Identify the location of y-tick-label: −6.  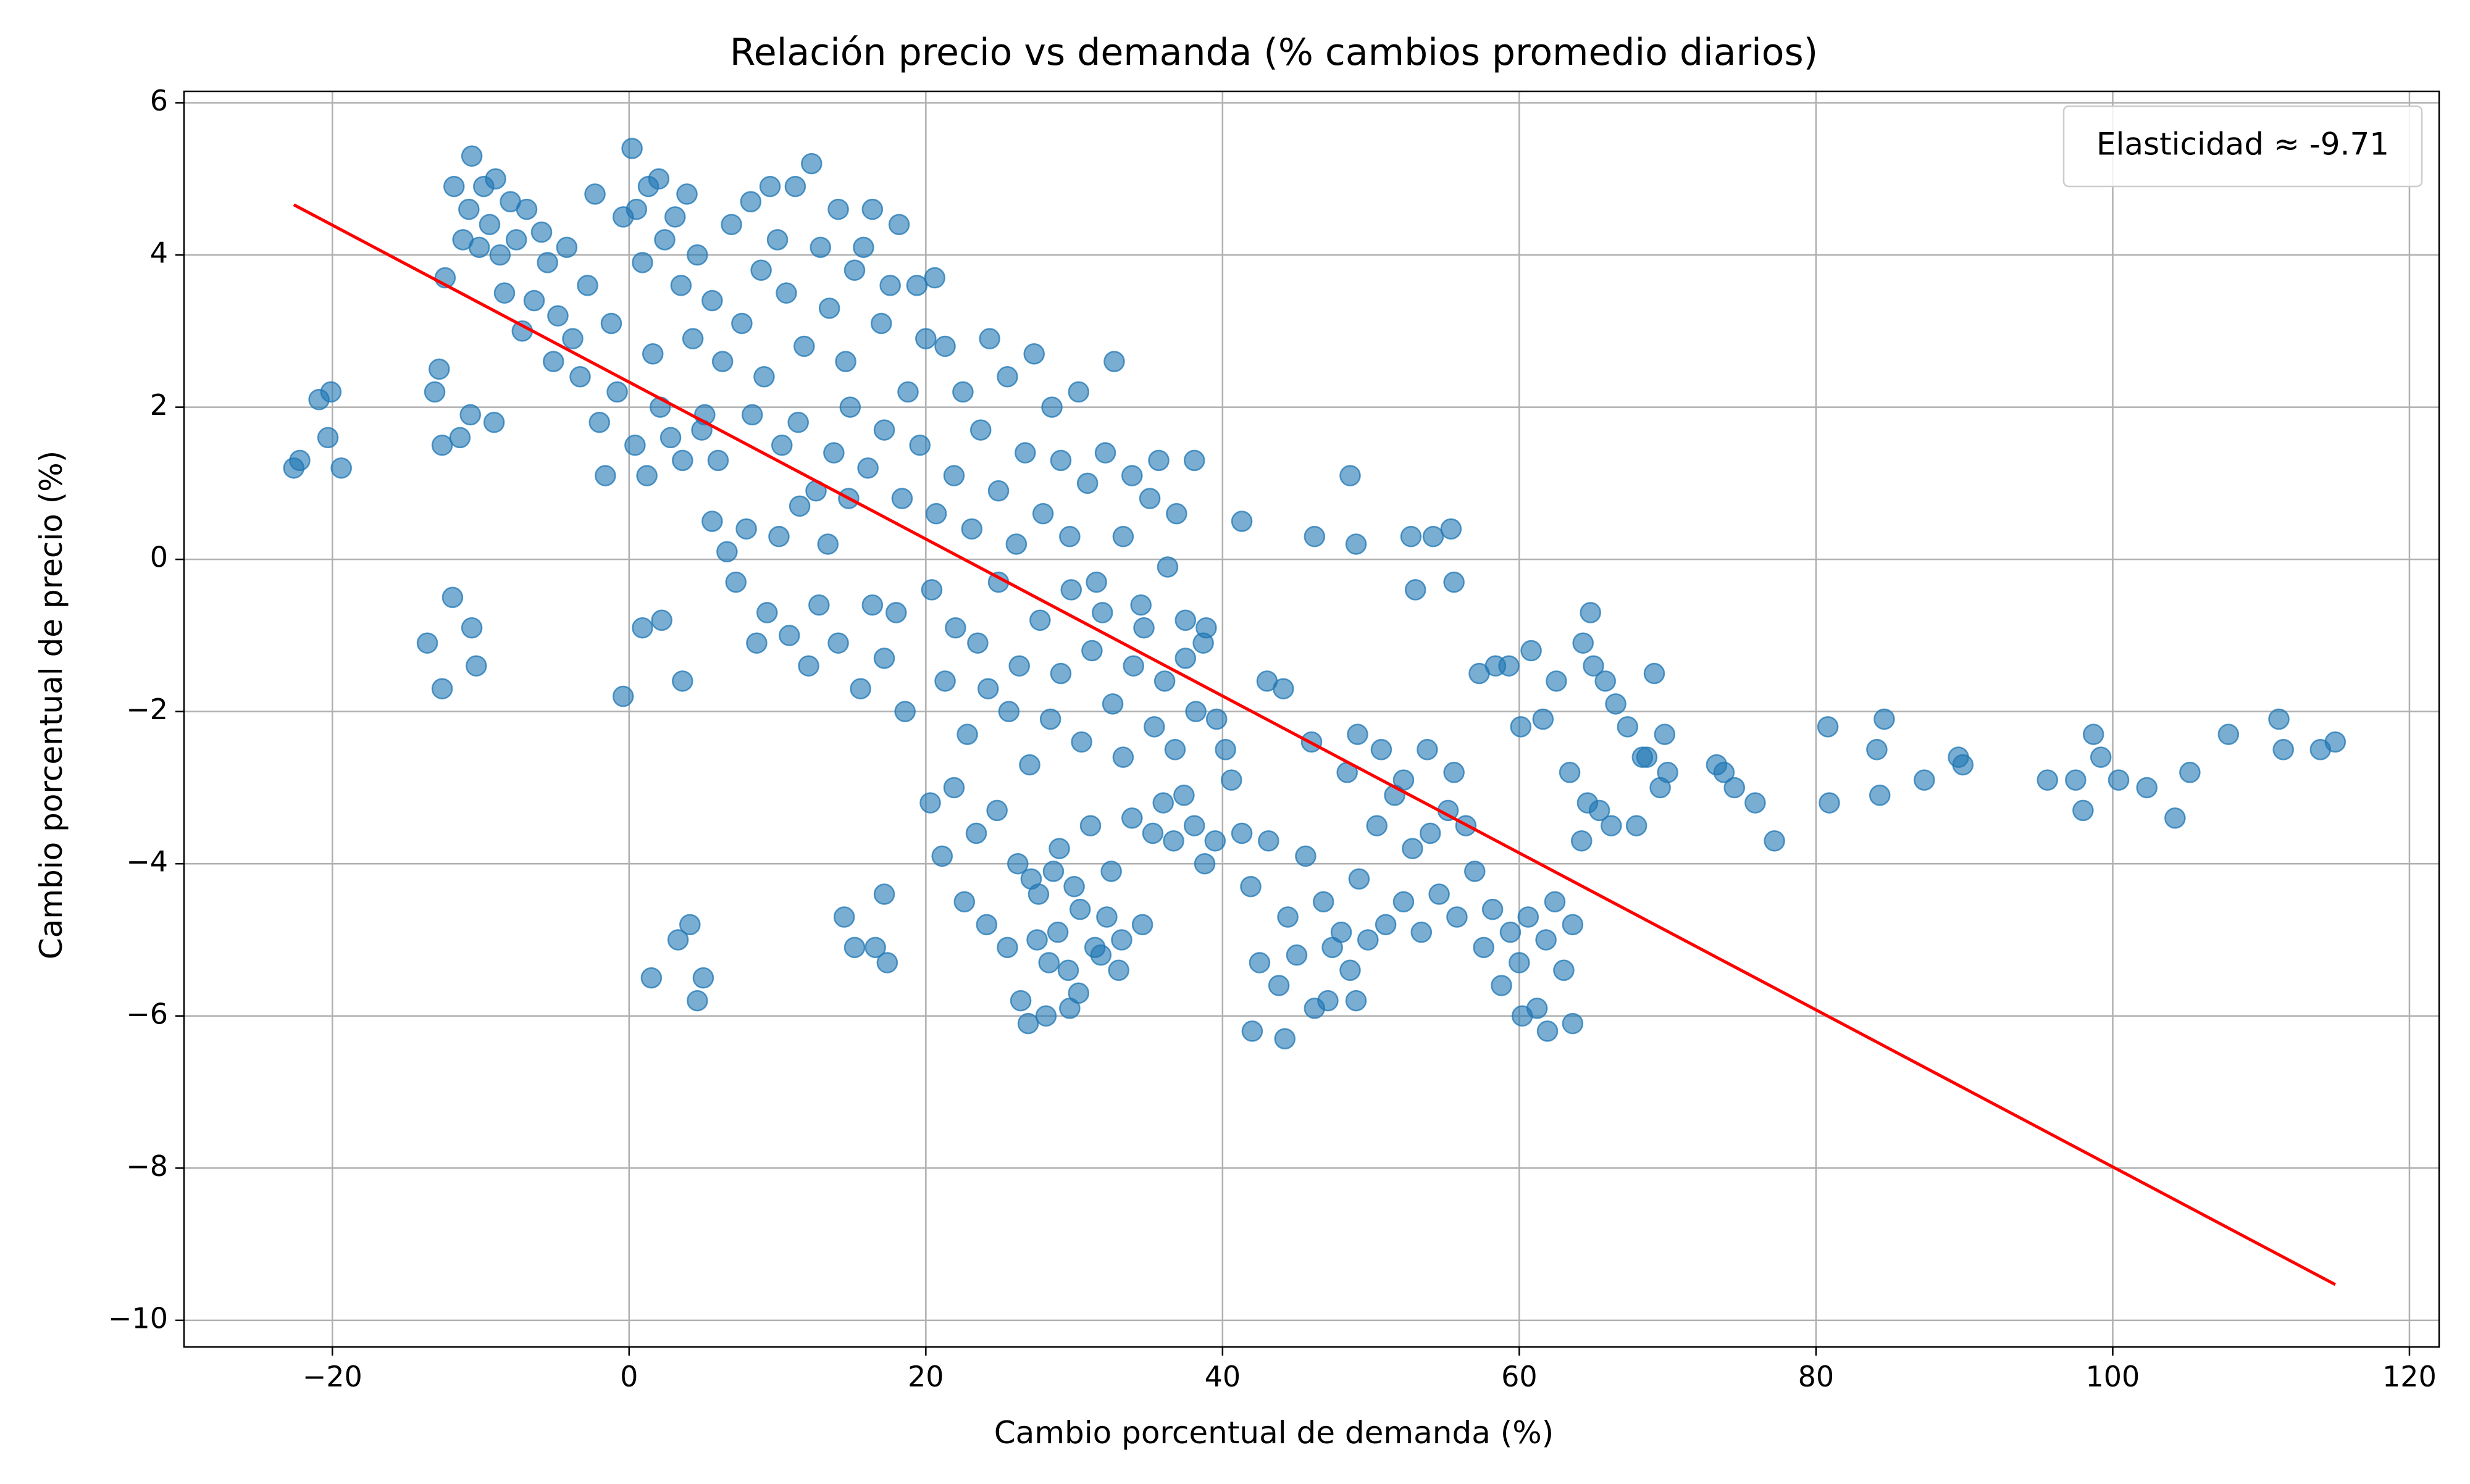
(147, 1013).